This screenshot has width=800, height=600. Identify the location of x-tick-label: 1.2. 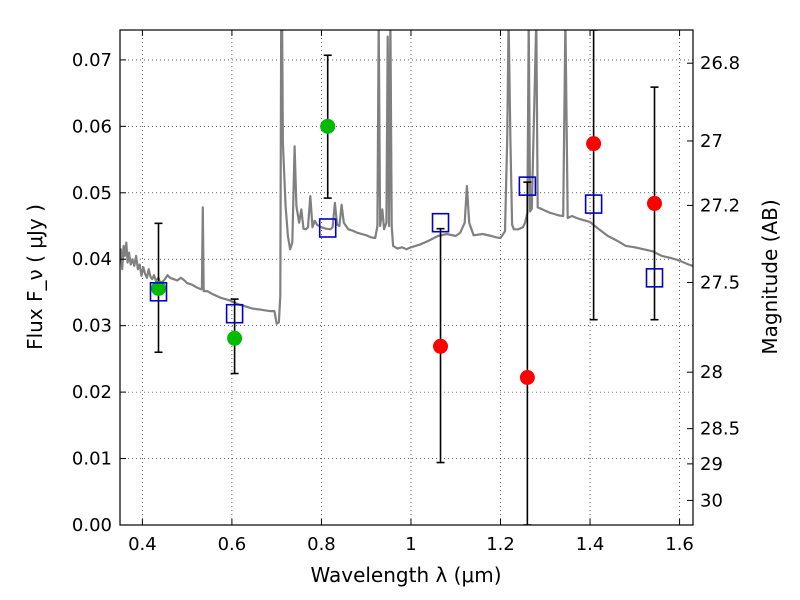
(500, 544).